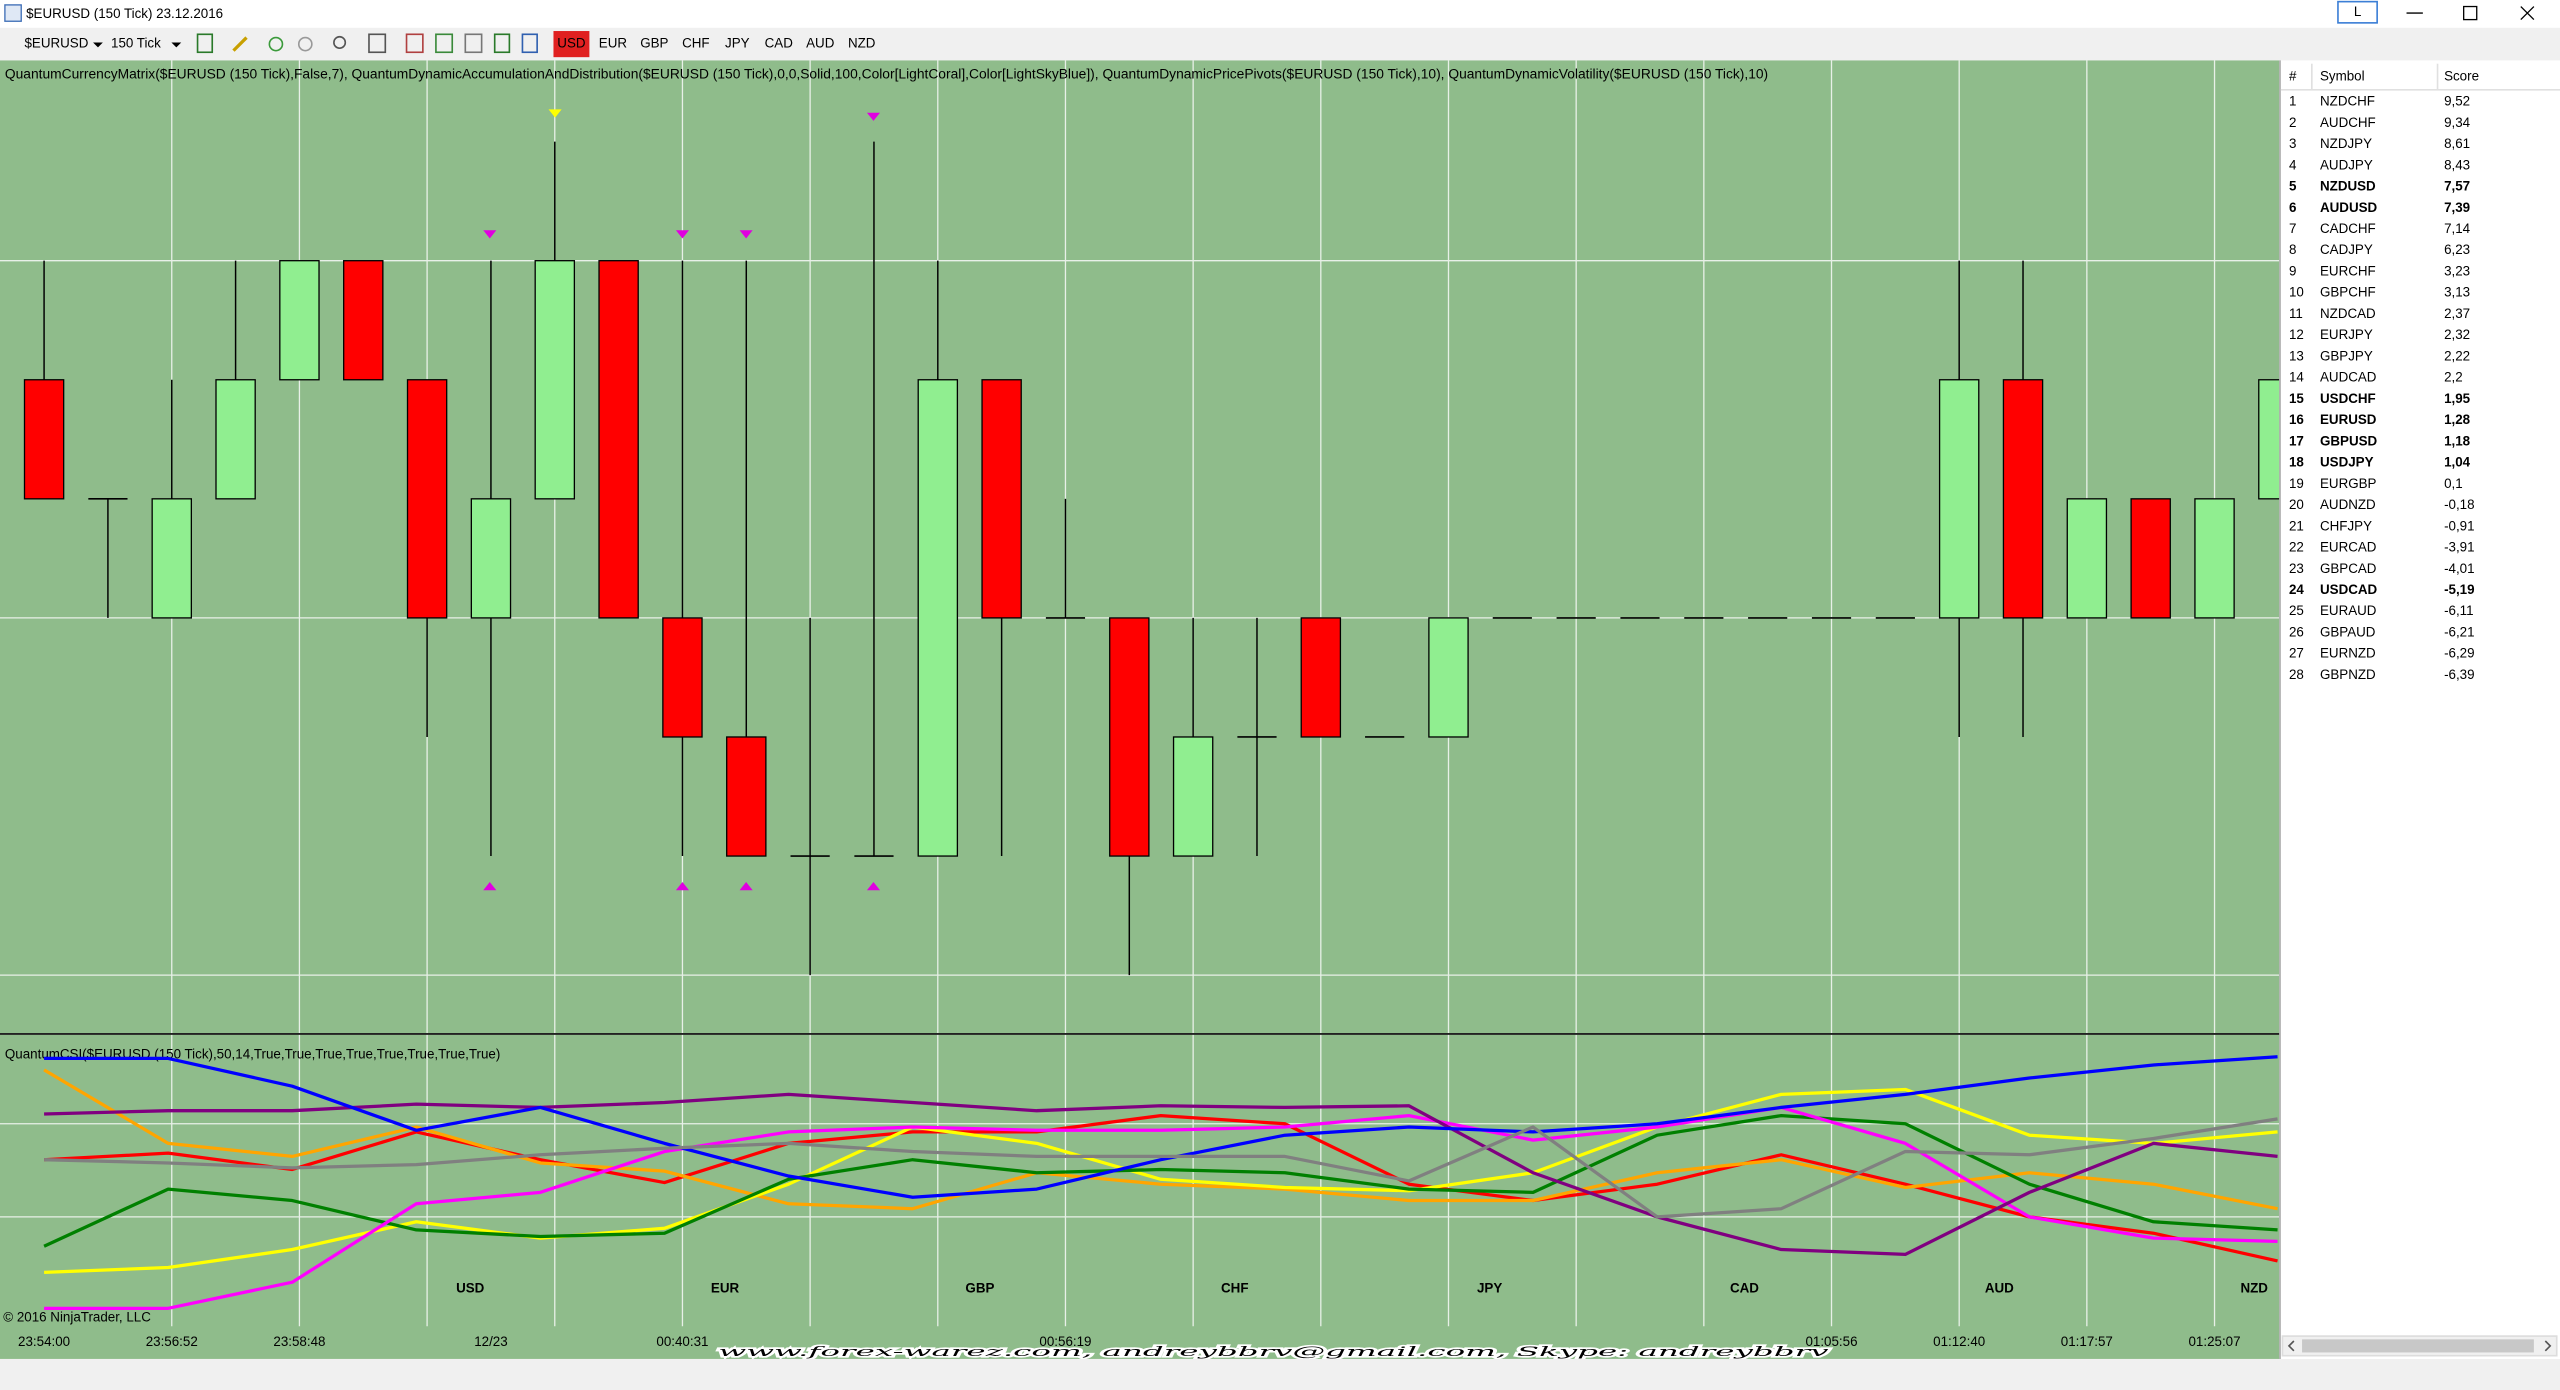 Image resolution: width=2560 pixels, height=1390 pixels. Describe the element at coordinates (2457, 313) in the screenshot. I see `table-cell: 2,37` at that location.